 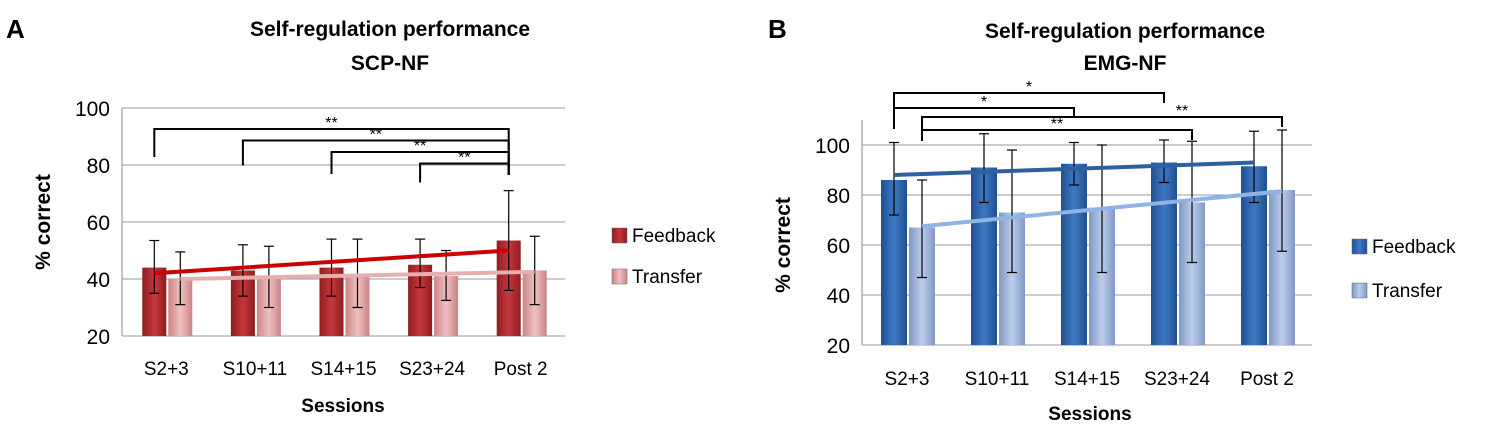 What do you see at coordinates (1125, 63) in the screenshot?
I see `chart-subtitle: EMG-NF` at bounding box center [1125, 63].